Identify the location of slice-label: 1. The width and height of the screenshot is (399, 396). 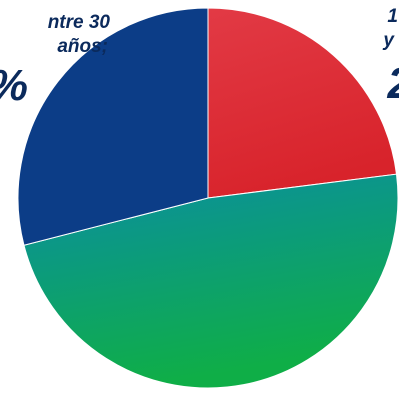
(392, 16).